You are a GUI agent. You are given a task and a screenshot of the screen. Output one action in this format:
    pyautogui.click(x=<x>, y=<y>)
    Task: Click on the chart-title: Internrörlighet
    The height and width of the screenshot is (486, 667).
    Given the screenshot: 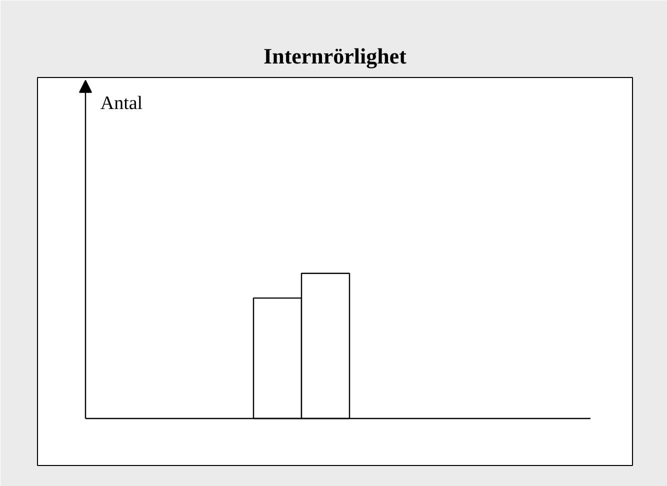 What is the action you would take?
    pyautogui.click(x=336, y=56)
    